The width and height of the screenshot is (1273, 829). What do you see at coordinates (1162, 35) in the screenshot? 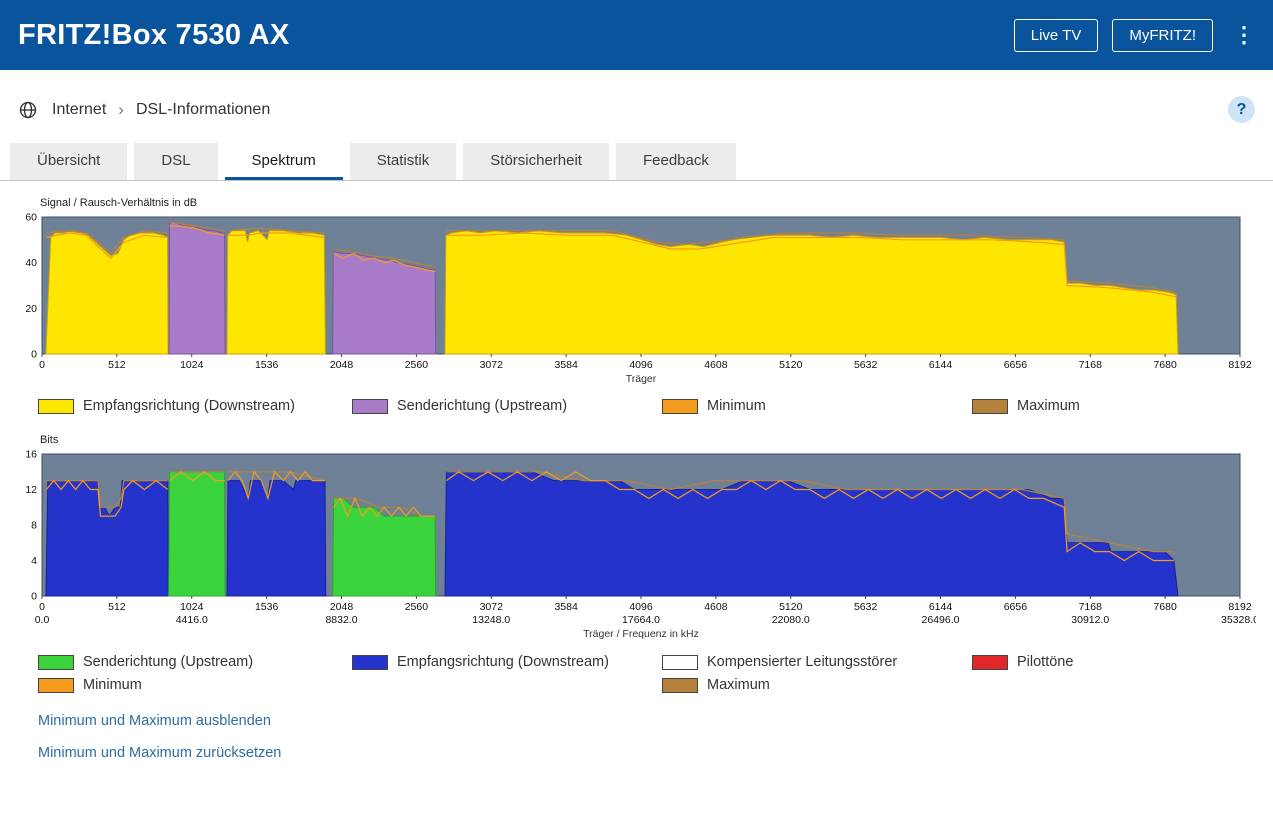
I see `myfritz-button: MyFRITZ!` at bounding box center [1162, 35].